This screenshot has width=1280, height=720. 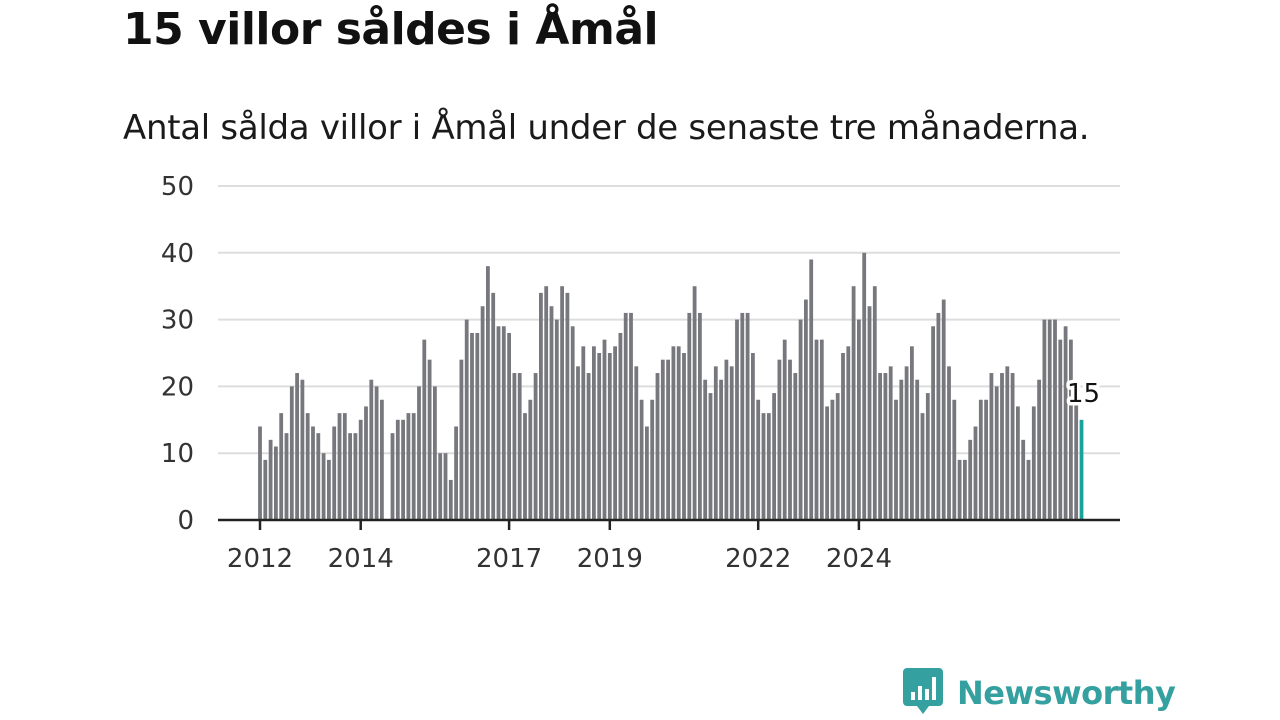 What do you see at coordinates (758, 559) in the screenshot?
I see `x-tick-label: 2022` at bounding box center [758, 559].